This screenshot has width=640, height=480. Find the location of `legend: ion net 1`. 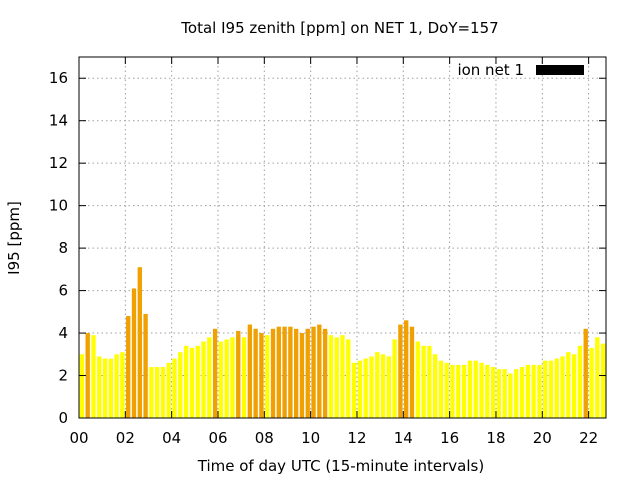

legend: ion net 1 is located at coordinates (520, 70).